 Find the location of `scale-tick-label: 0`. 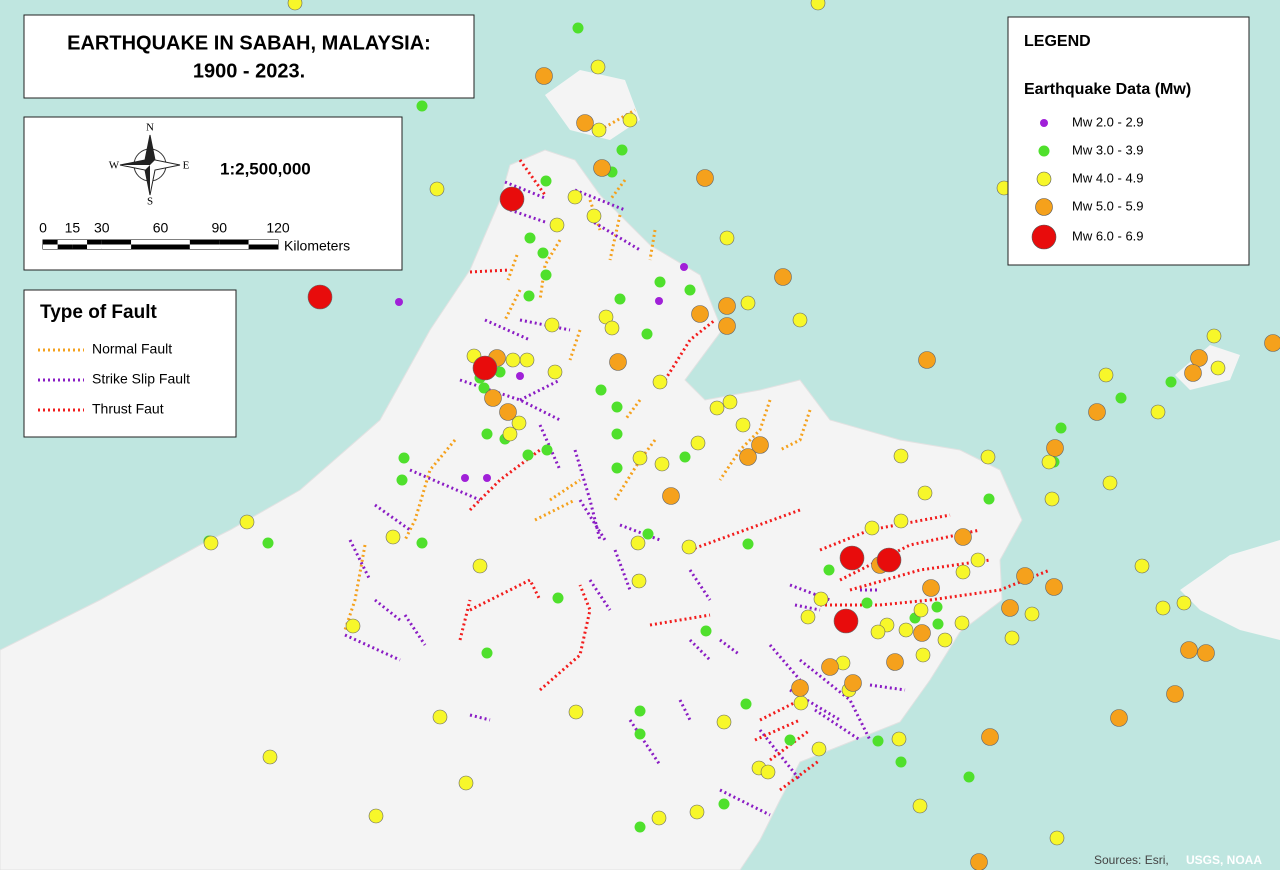

scale-tick-label: 0 is located at coordinates (43, 228).